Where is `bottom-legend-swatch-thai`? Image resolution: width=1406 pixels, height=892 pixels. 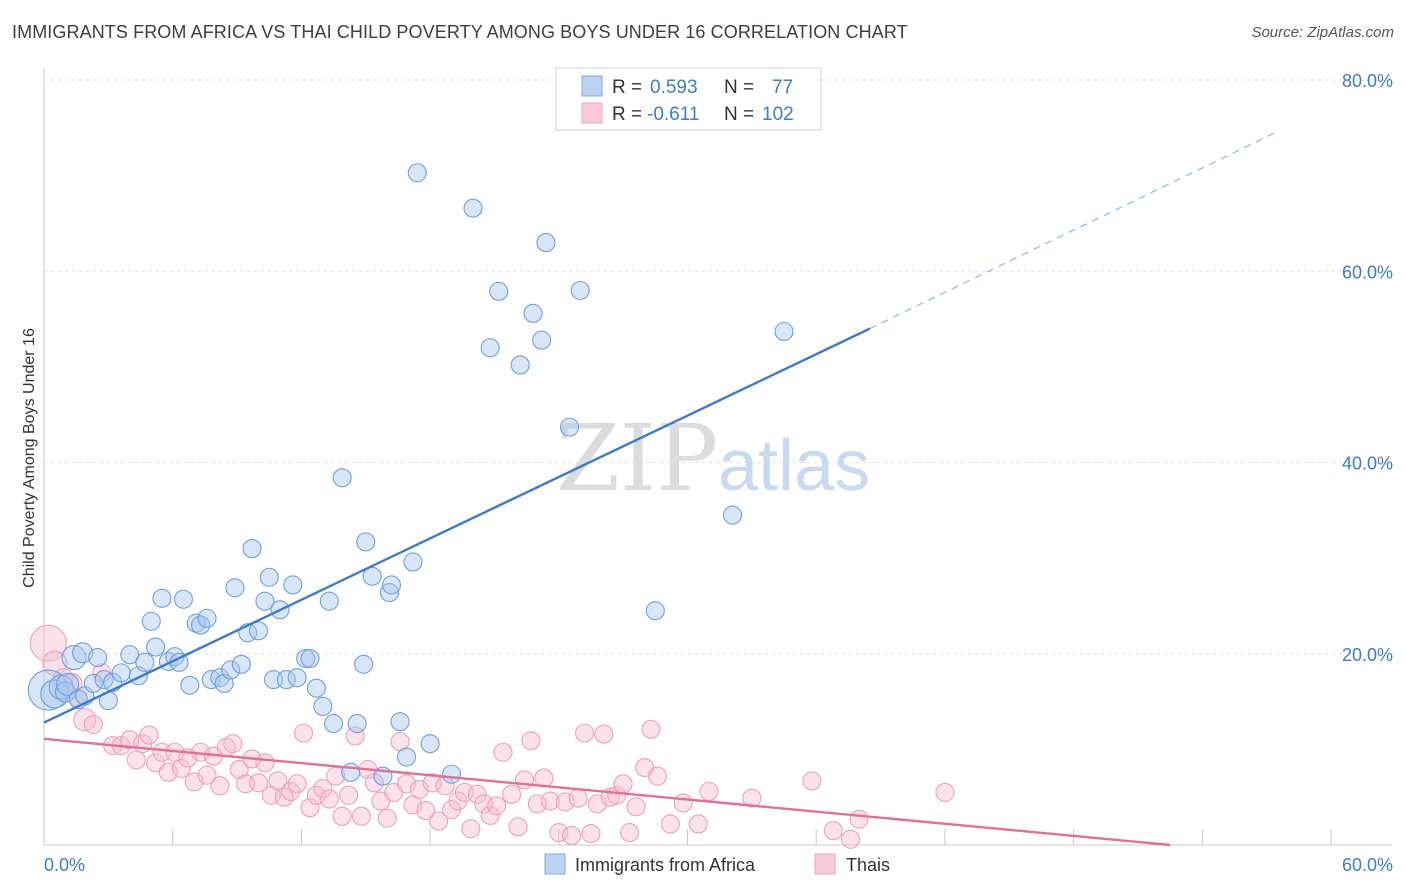
bottom-legend-swatch-thai is located at coordinates (825, 864).